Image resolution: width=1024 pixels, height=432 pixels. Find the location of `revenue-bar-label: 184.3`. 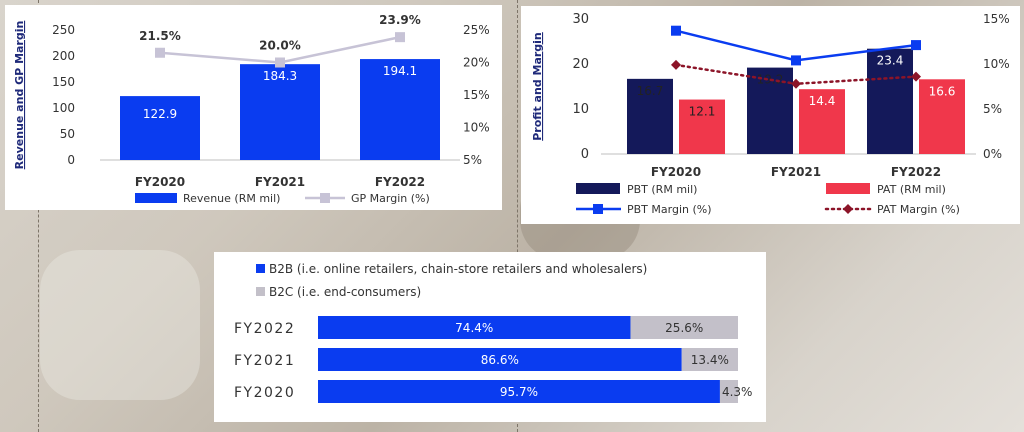

revenue-bar-label: 184.3 is located at coordinates (280, 76).